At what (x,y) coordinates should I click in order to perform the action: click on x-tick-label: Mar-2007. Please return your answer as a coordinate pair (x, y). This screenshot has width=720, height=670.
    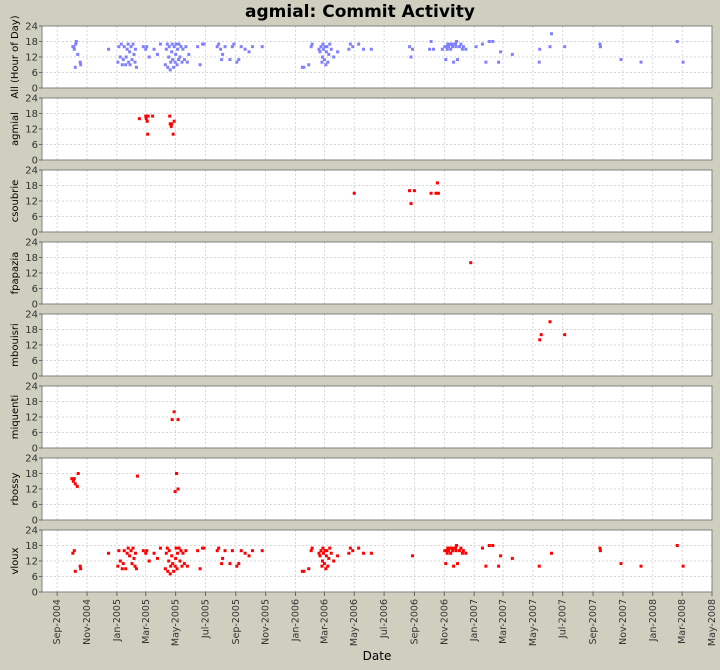
    Looking at the image, I should click on (503, 621).